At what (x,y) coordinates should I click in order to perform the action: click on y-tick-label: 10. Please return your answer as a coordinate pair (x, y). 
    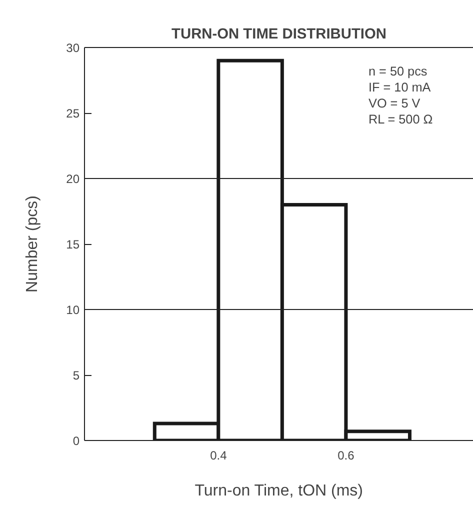
    Looking at the image, I should click on (73, 310).